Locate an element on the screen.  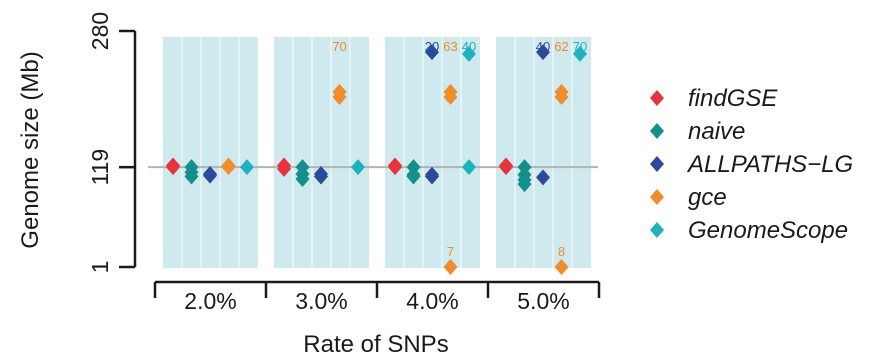
x-ticks: 2.0% 3.0% 4.0% 5.0% is located at coordinates (376, 301).